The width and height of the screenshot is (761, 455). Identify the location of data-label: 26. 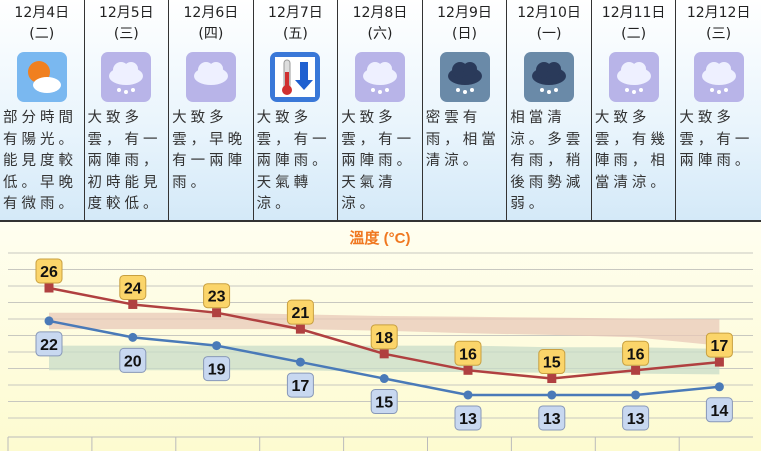
(49, 272).